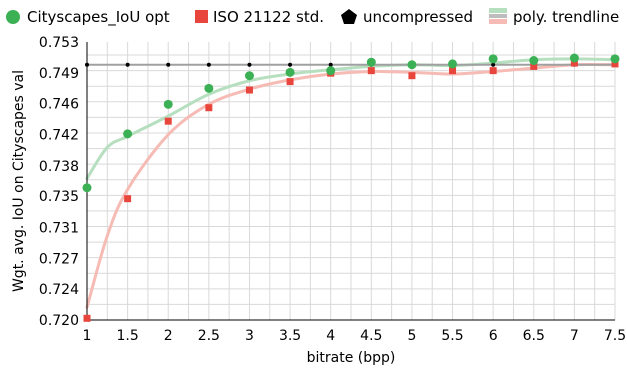  I want to click on y-tick-label: 0.735, so click(59, 197).